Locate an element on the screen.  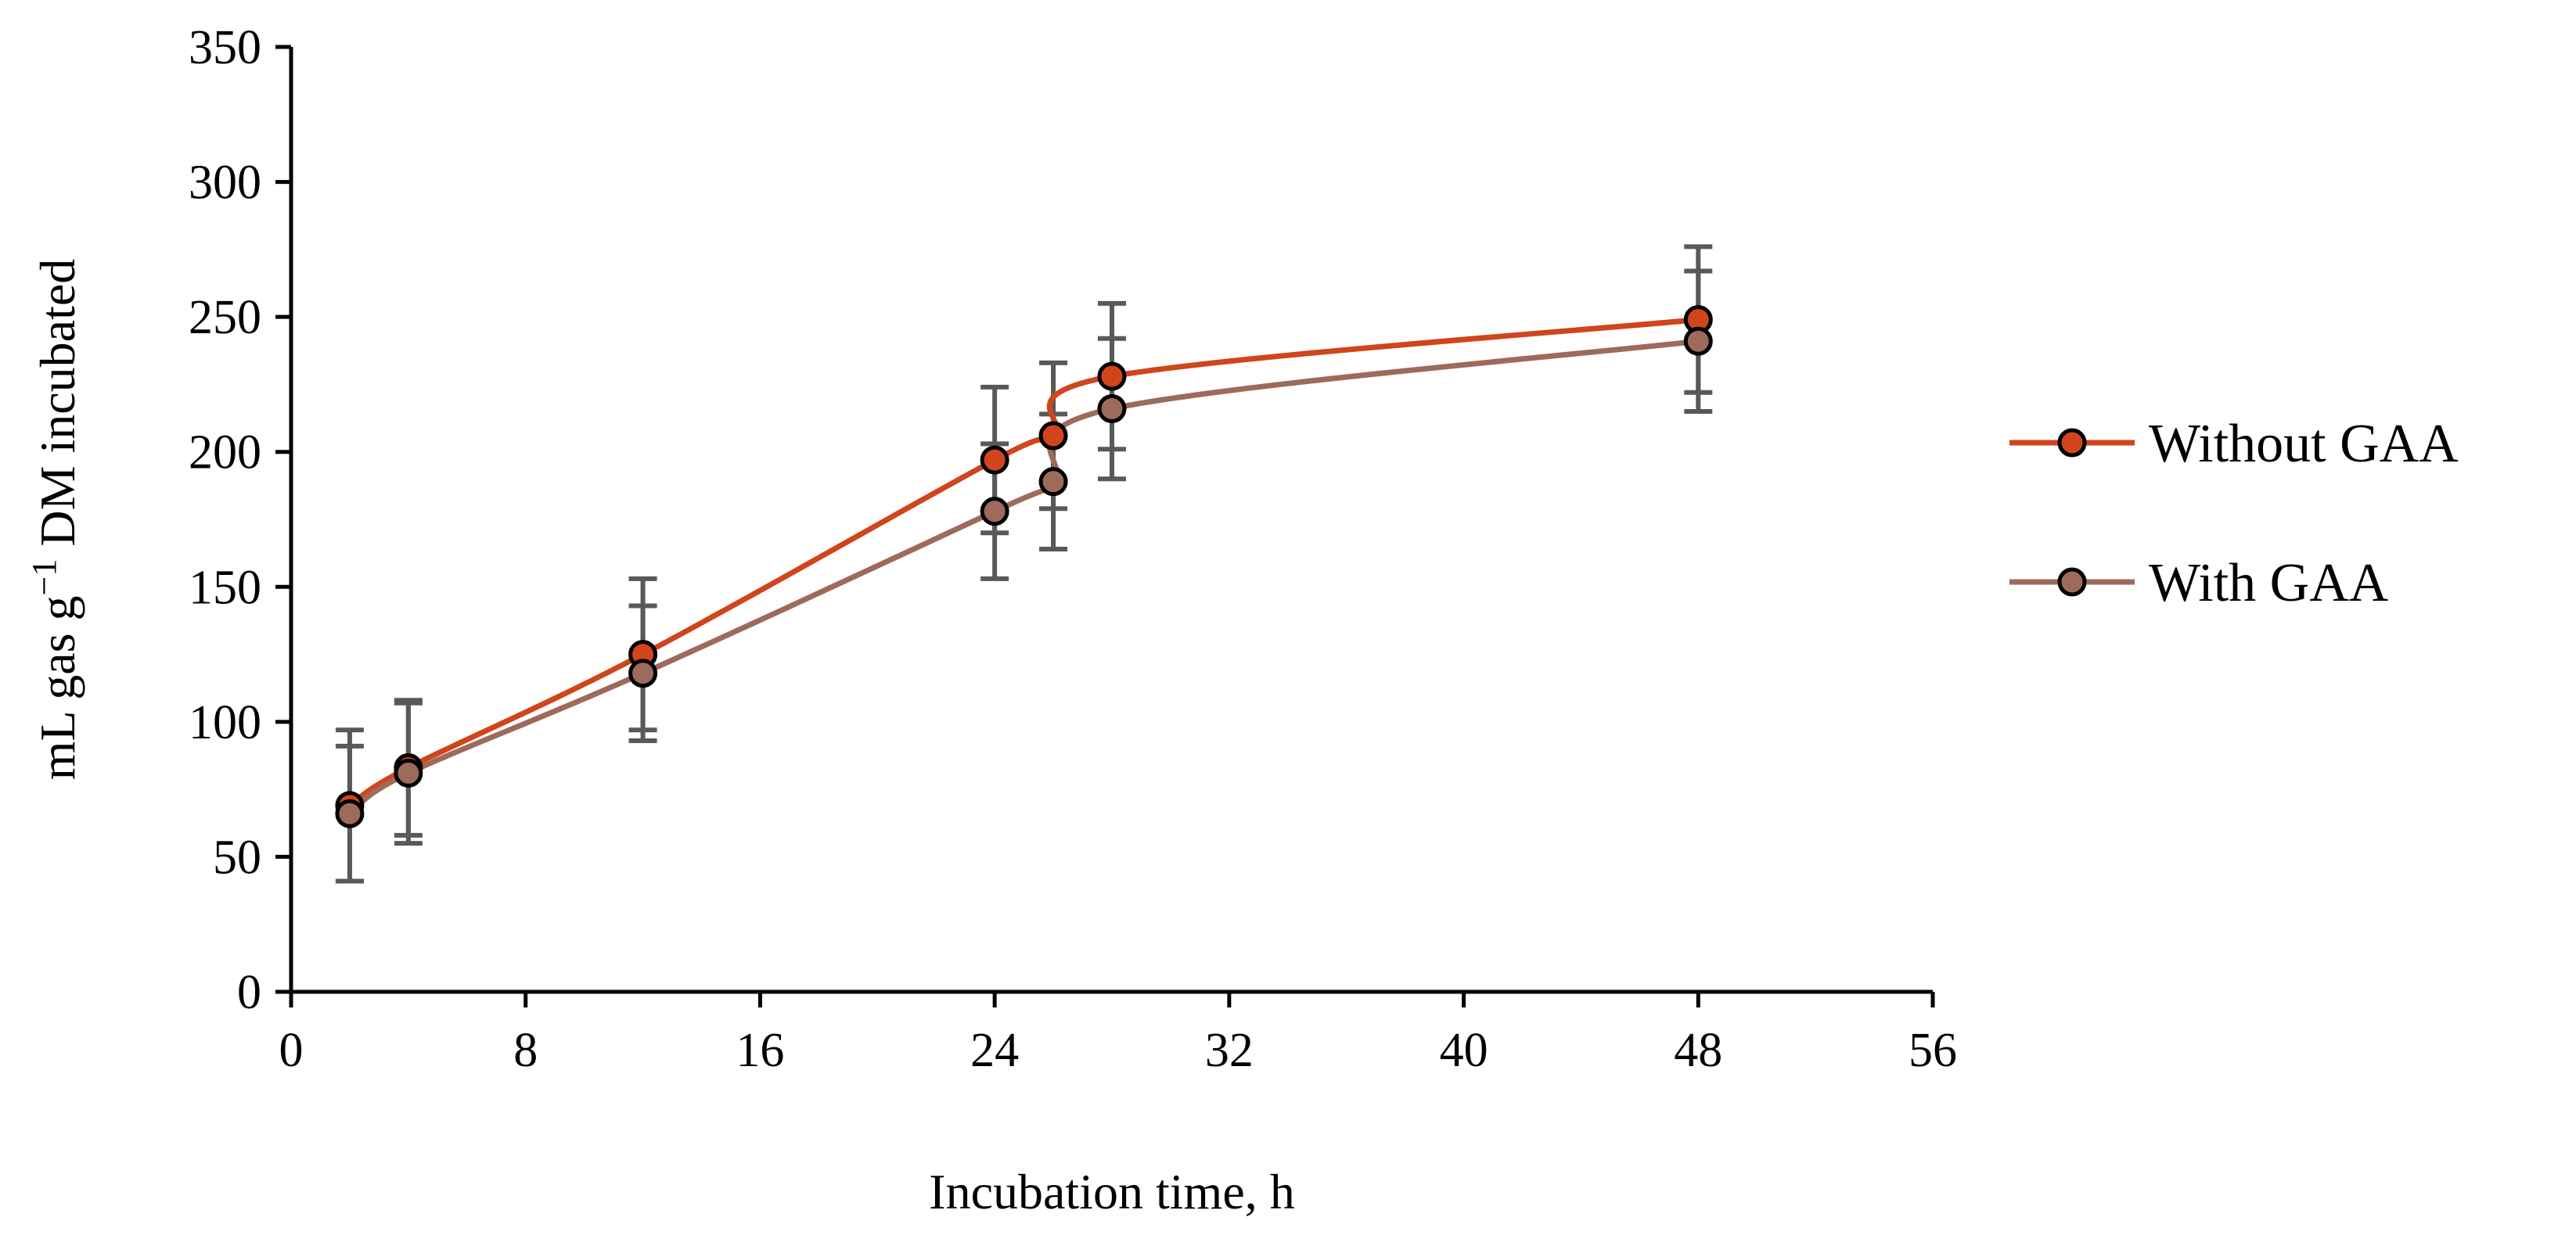
legend-item-with-gaa: With GAA is located at coordinates (2199, 583).